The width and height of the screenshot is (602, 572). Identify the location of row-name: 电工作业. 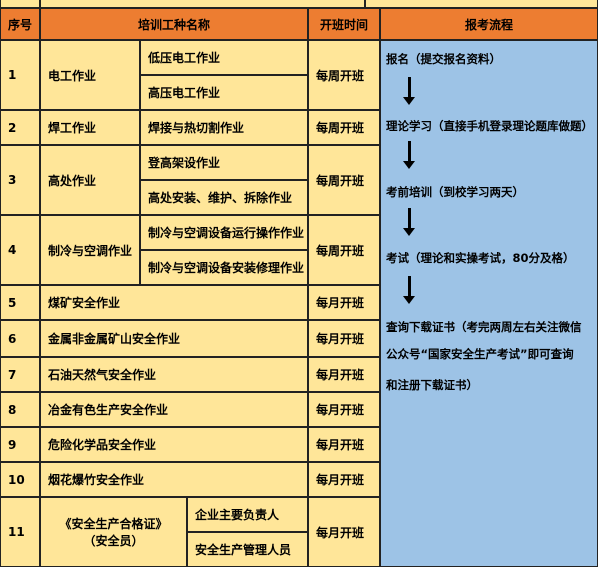
(90, 75).